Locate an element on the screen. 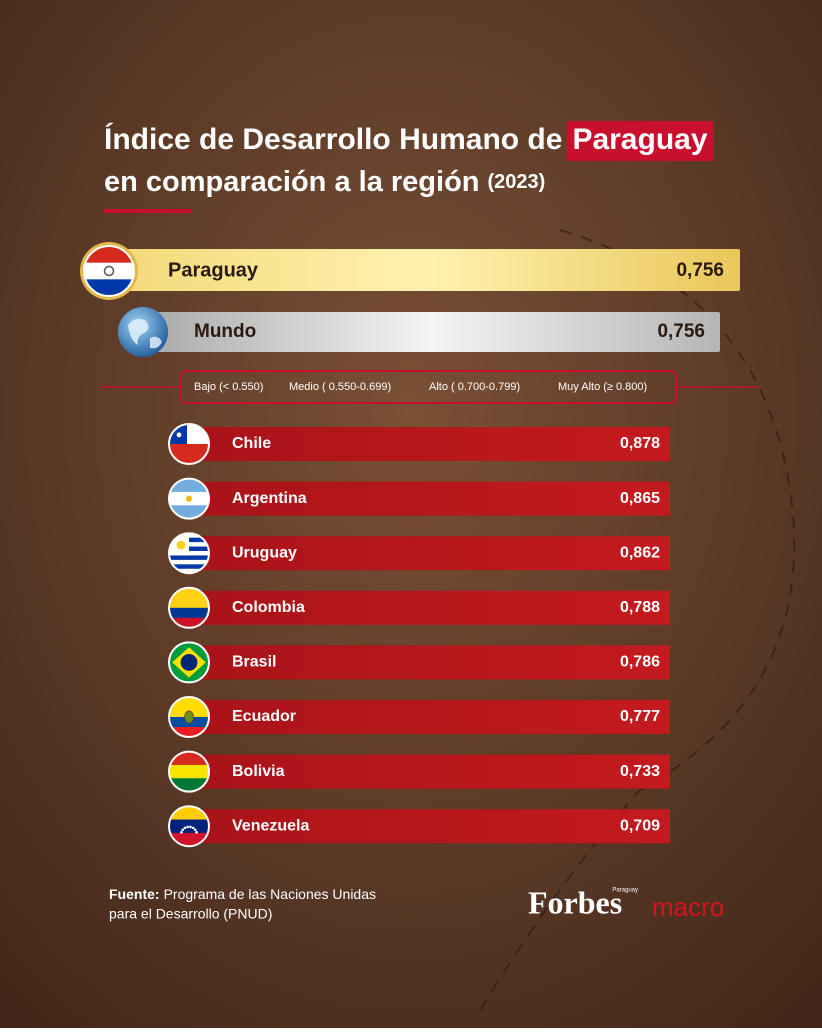  row-name: Ecuador is located at coordinates (264, 716).